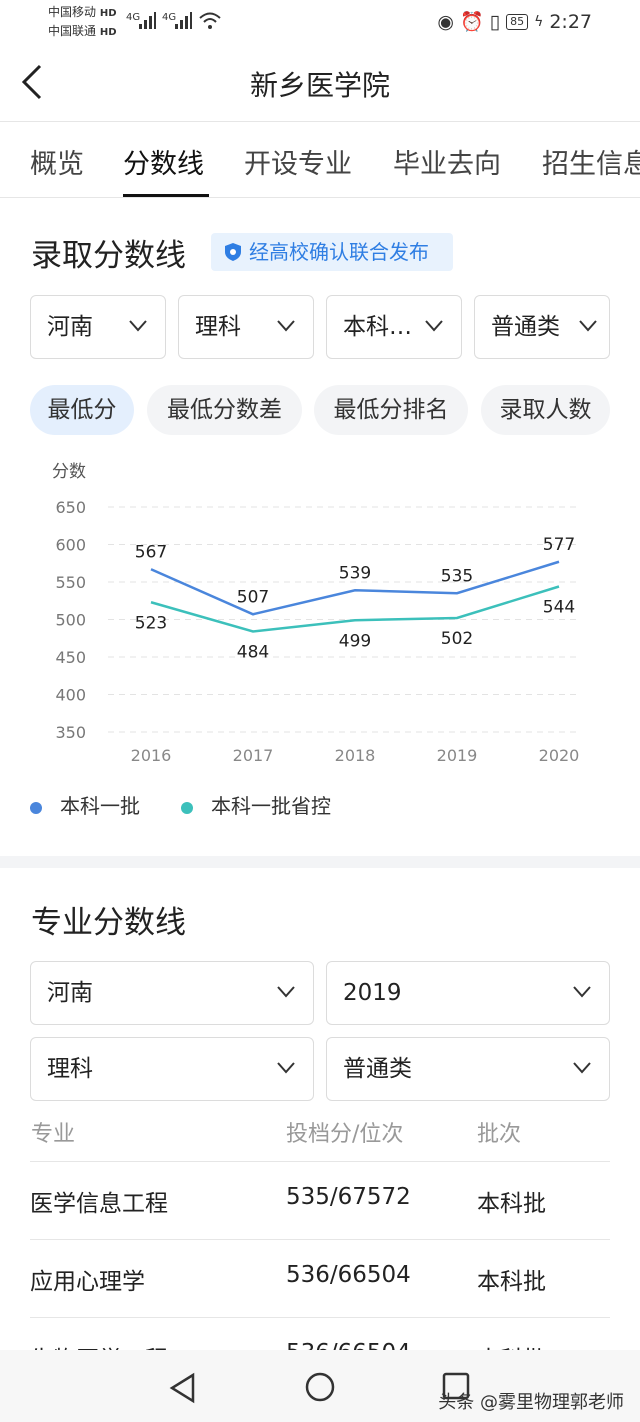 The height and width of the screenshot is (1422, 640). What do you see at coordinates (345, 1134) in the screenshot?
I see `column-header-score-rank: 投档分/位次` at bounding box center [345, 1134].